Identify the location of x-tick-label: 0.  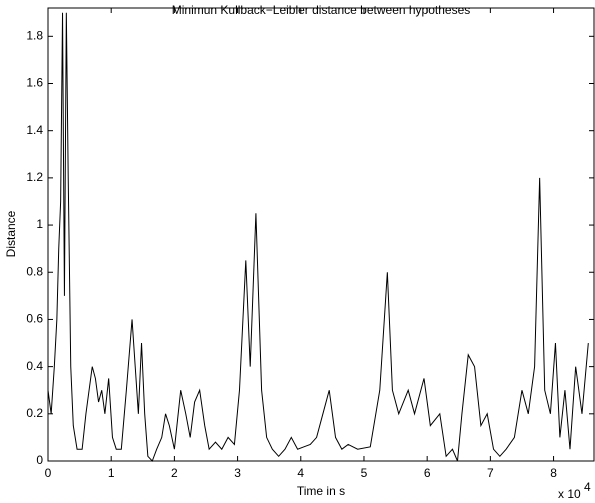
(48, 473).